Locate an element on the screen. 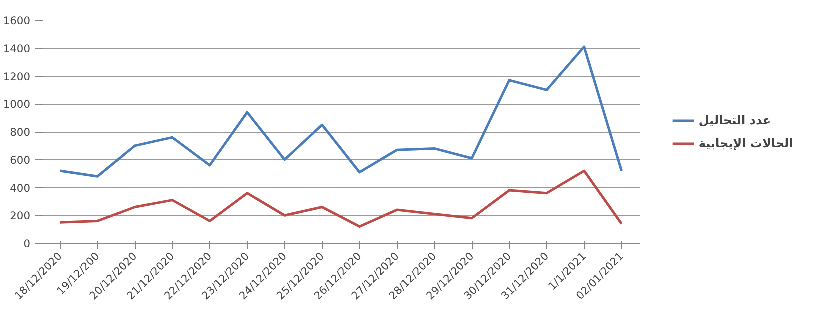 This screenshot has height=327, width=828. y-tick-label: 0 is located at coordinates (27, 244).